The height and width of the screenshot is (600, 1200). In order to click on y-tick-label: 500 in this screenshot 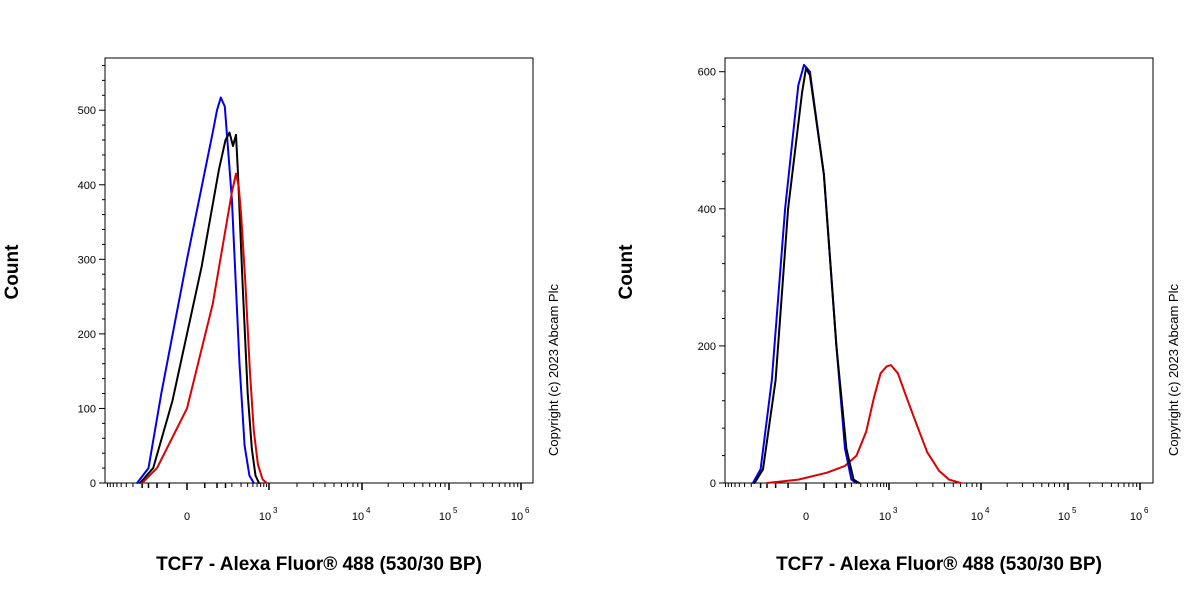, I will do `click(87, 111)`.